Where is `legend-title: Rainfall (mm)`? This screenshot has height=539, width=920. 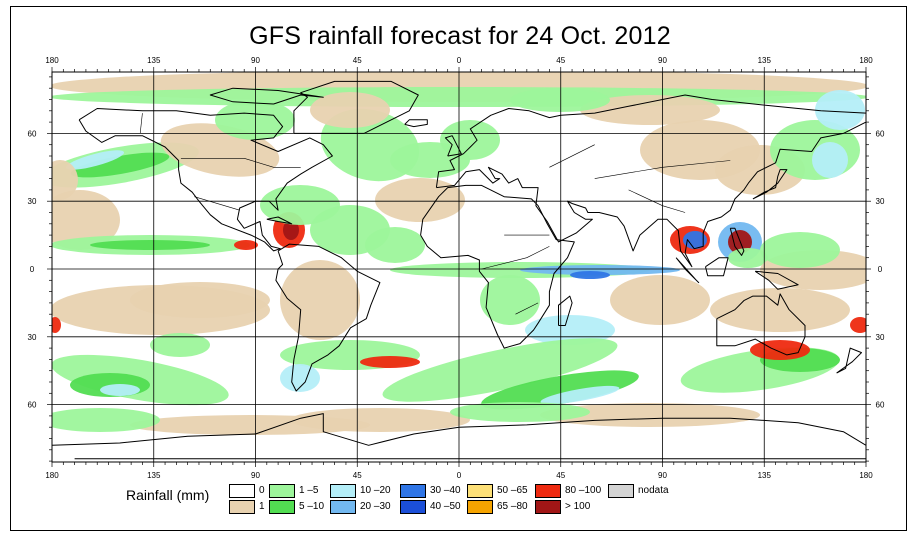
legend-title: Rainfall (mm) is located at coordinates (168, 495).